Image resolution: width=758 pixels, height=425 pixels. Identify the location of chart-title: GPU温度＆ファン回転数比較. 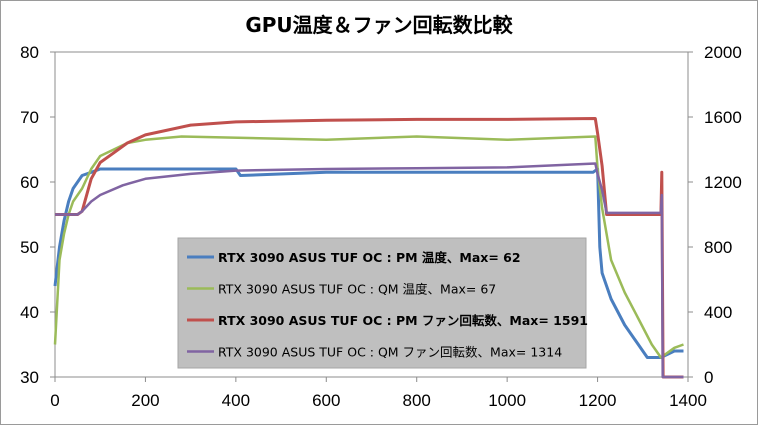
(379, 25).